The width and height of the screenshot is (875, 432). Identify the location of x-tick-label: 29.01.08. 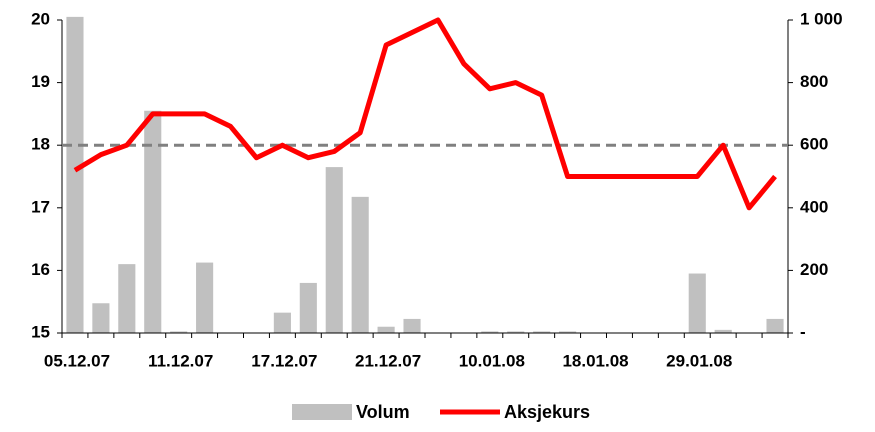
(699, 360).